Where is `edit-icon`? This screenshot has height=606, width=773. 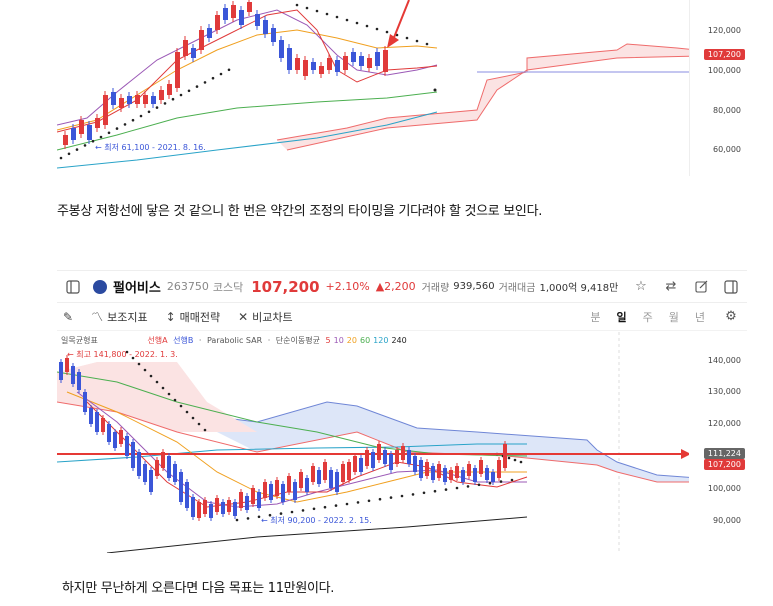
edit-icon is located at coordinates (701, 287).